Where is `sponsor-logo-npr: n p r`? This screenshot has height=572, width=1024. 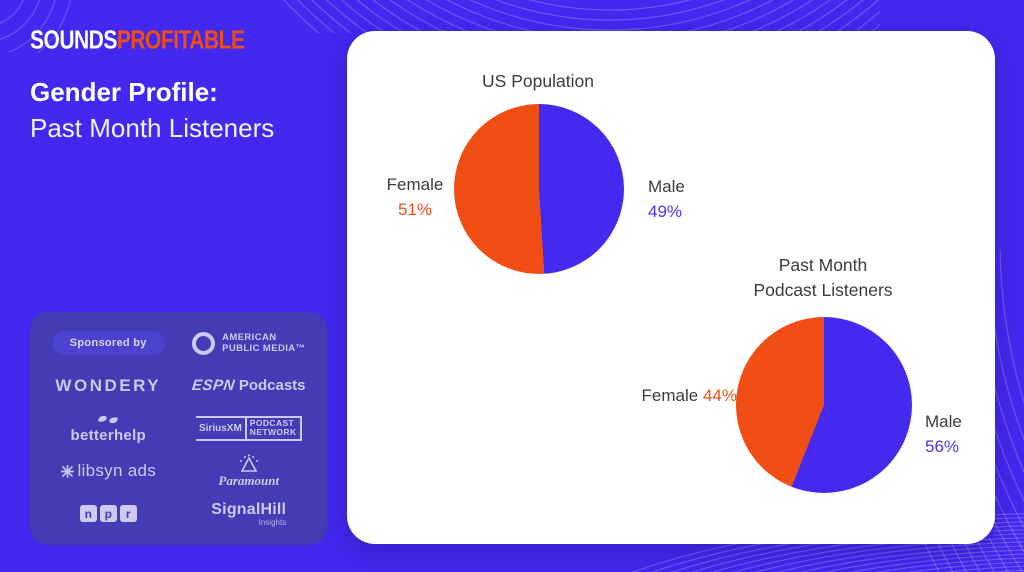
sponsor-logo-npr: n p r is located at coordinates (108, 514).